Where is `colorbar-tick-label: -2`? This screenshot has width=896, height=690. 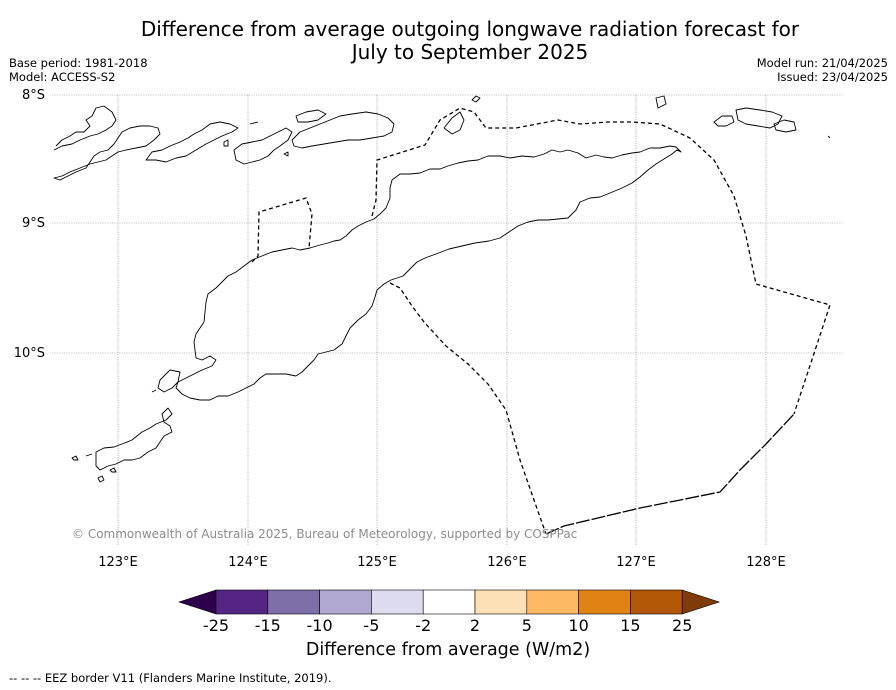
colorbar-tick-label: -2 is located at coordinates (423, 625).